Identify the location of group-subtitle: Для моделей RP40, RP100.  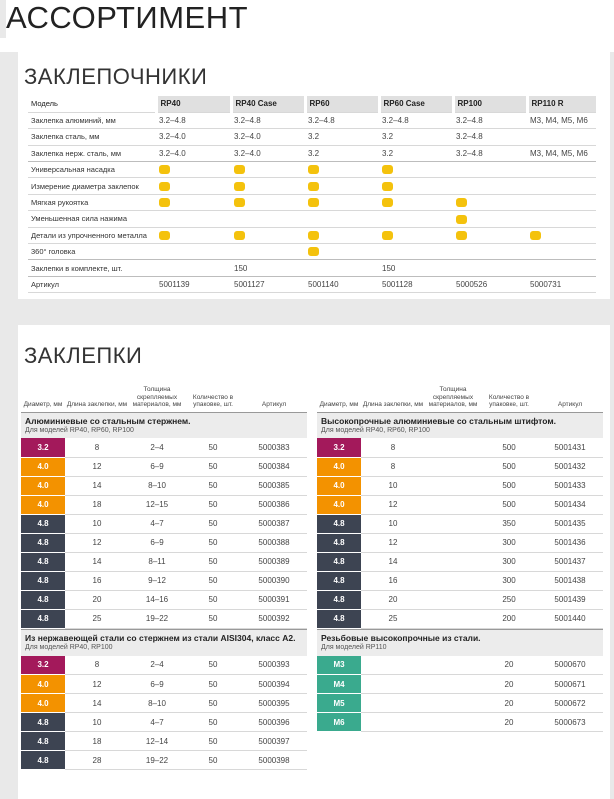
(69, 648).